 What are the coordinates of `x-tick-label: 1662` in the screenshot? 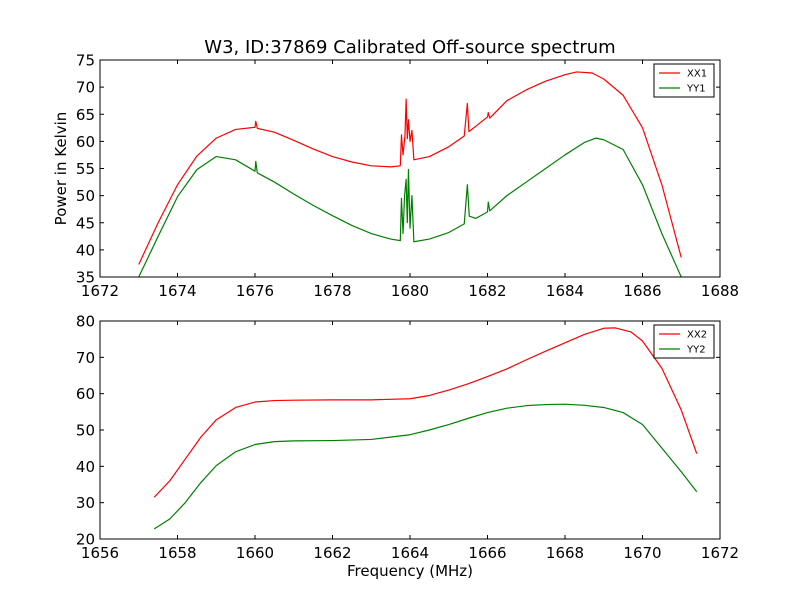 It's located at (332, 553).